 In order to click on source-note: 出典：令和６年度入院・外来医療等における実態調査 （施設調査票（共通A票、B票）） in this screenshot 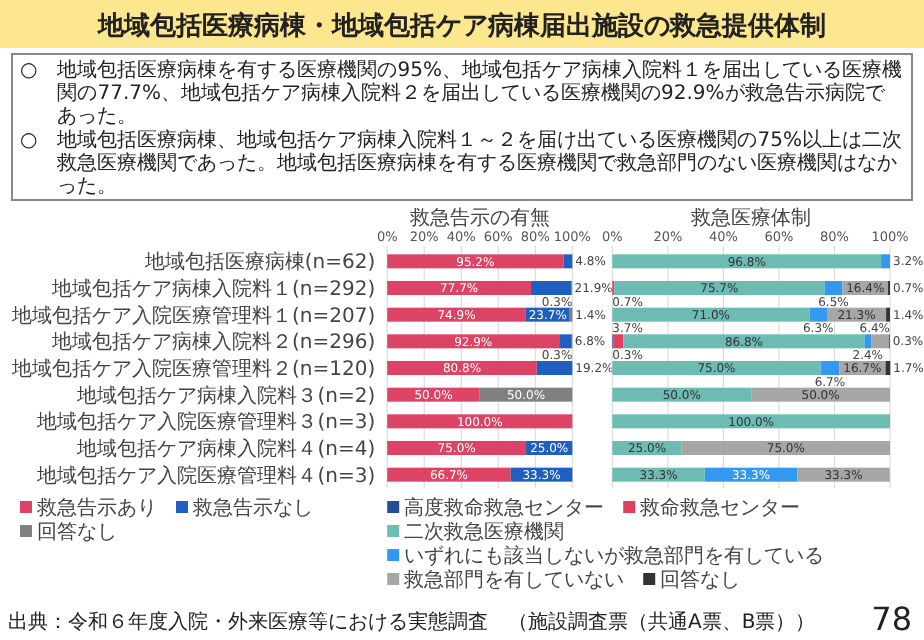, I will do `click(412, 622)`.